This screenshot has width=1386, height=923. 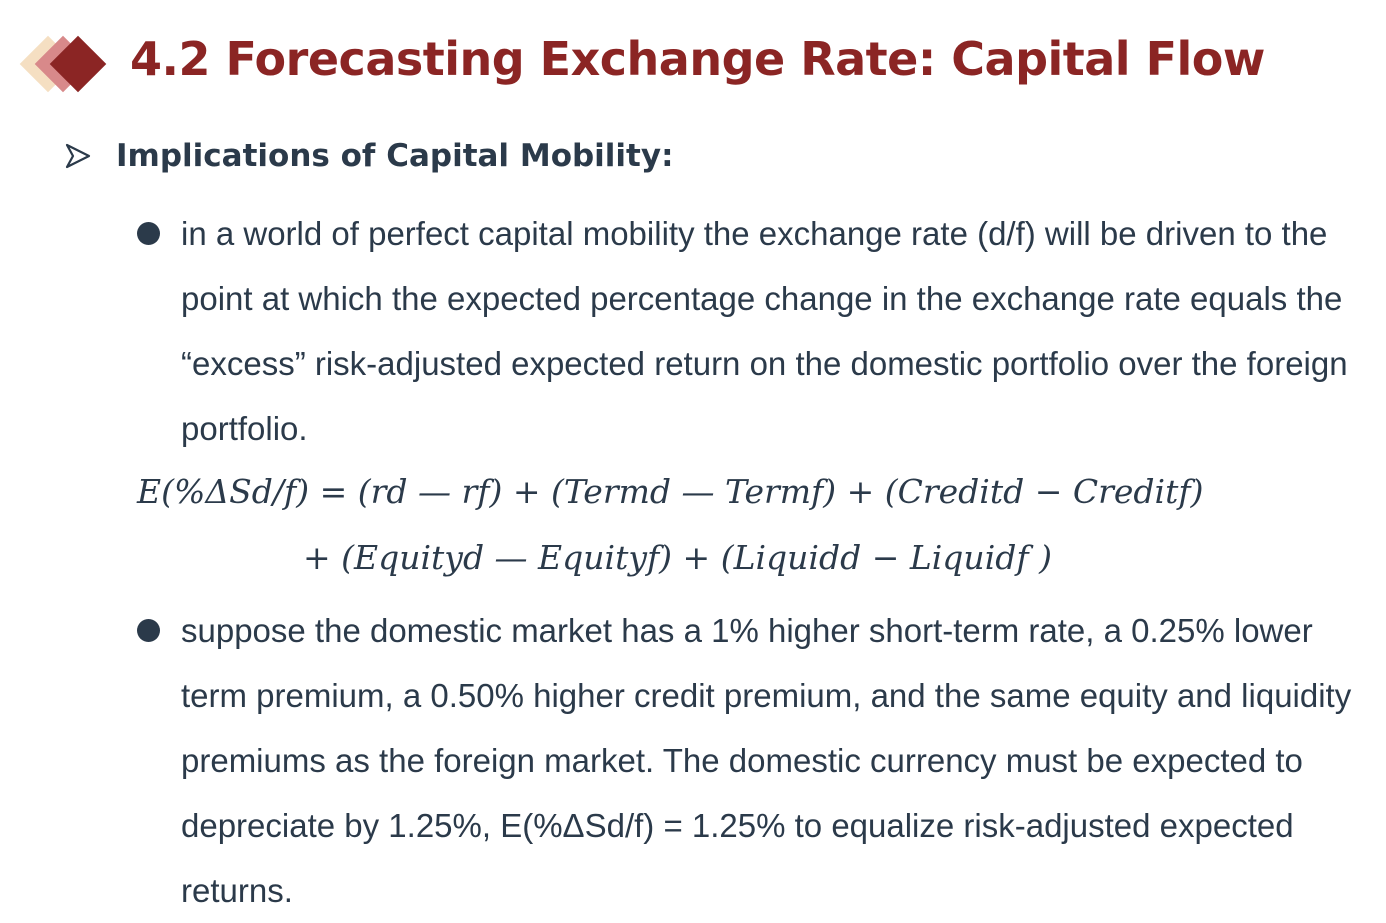 I want to click on section-heading: Implications of Capital Mobility:, so click(x=369, y=156).